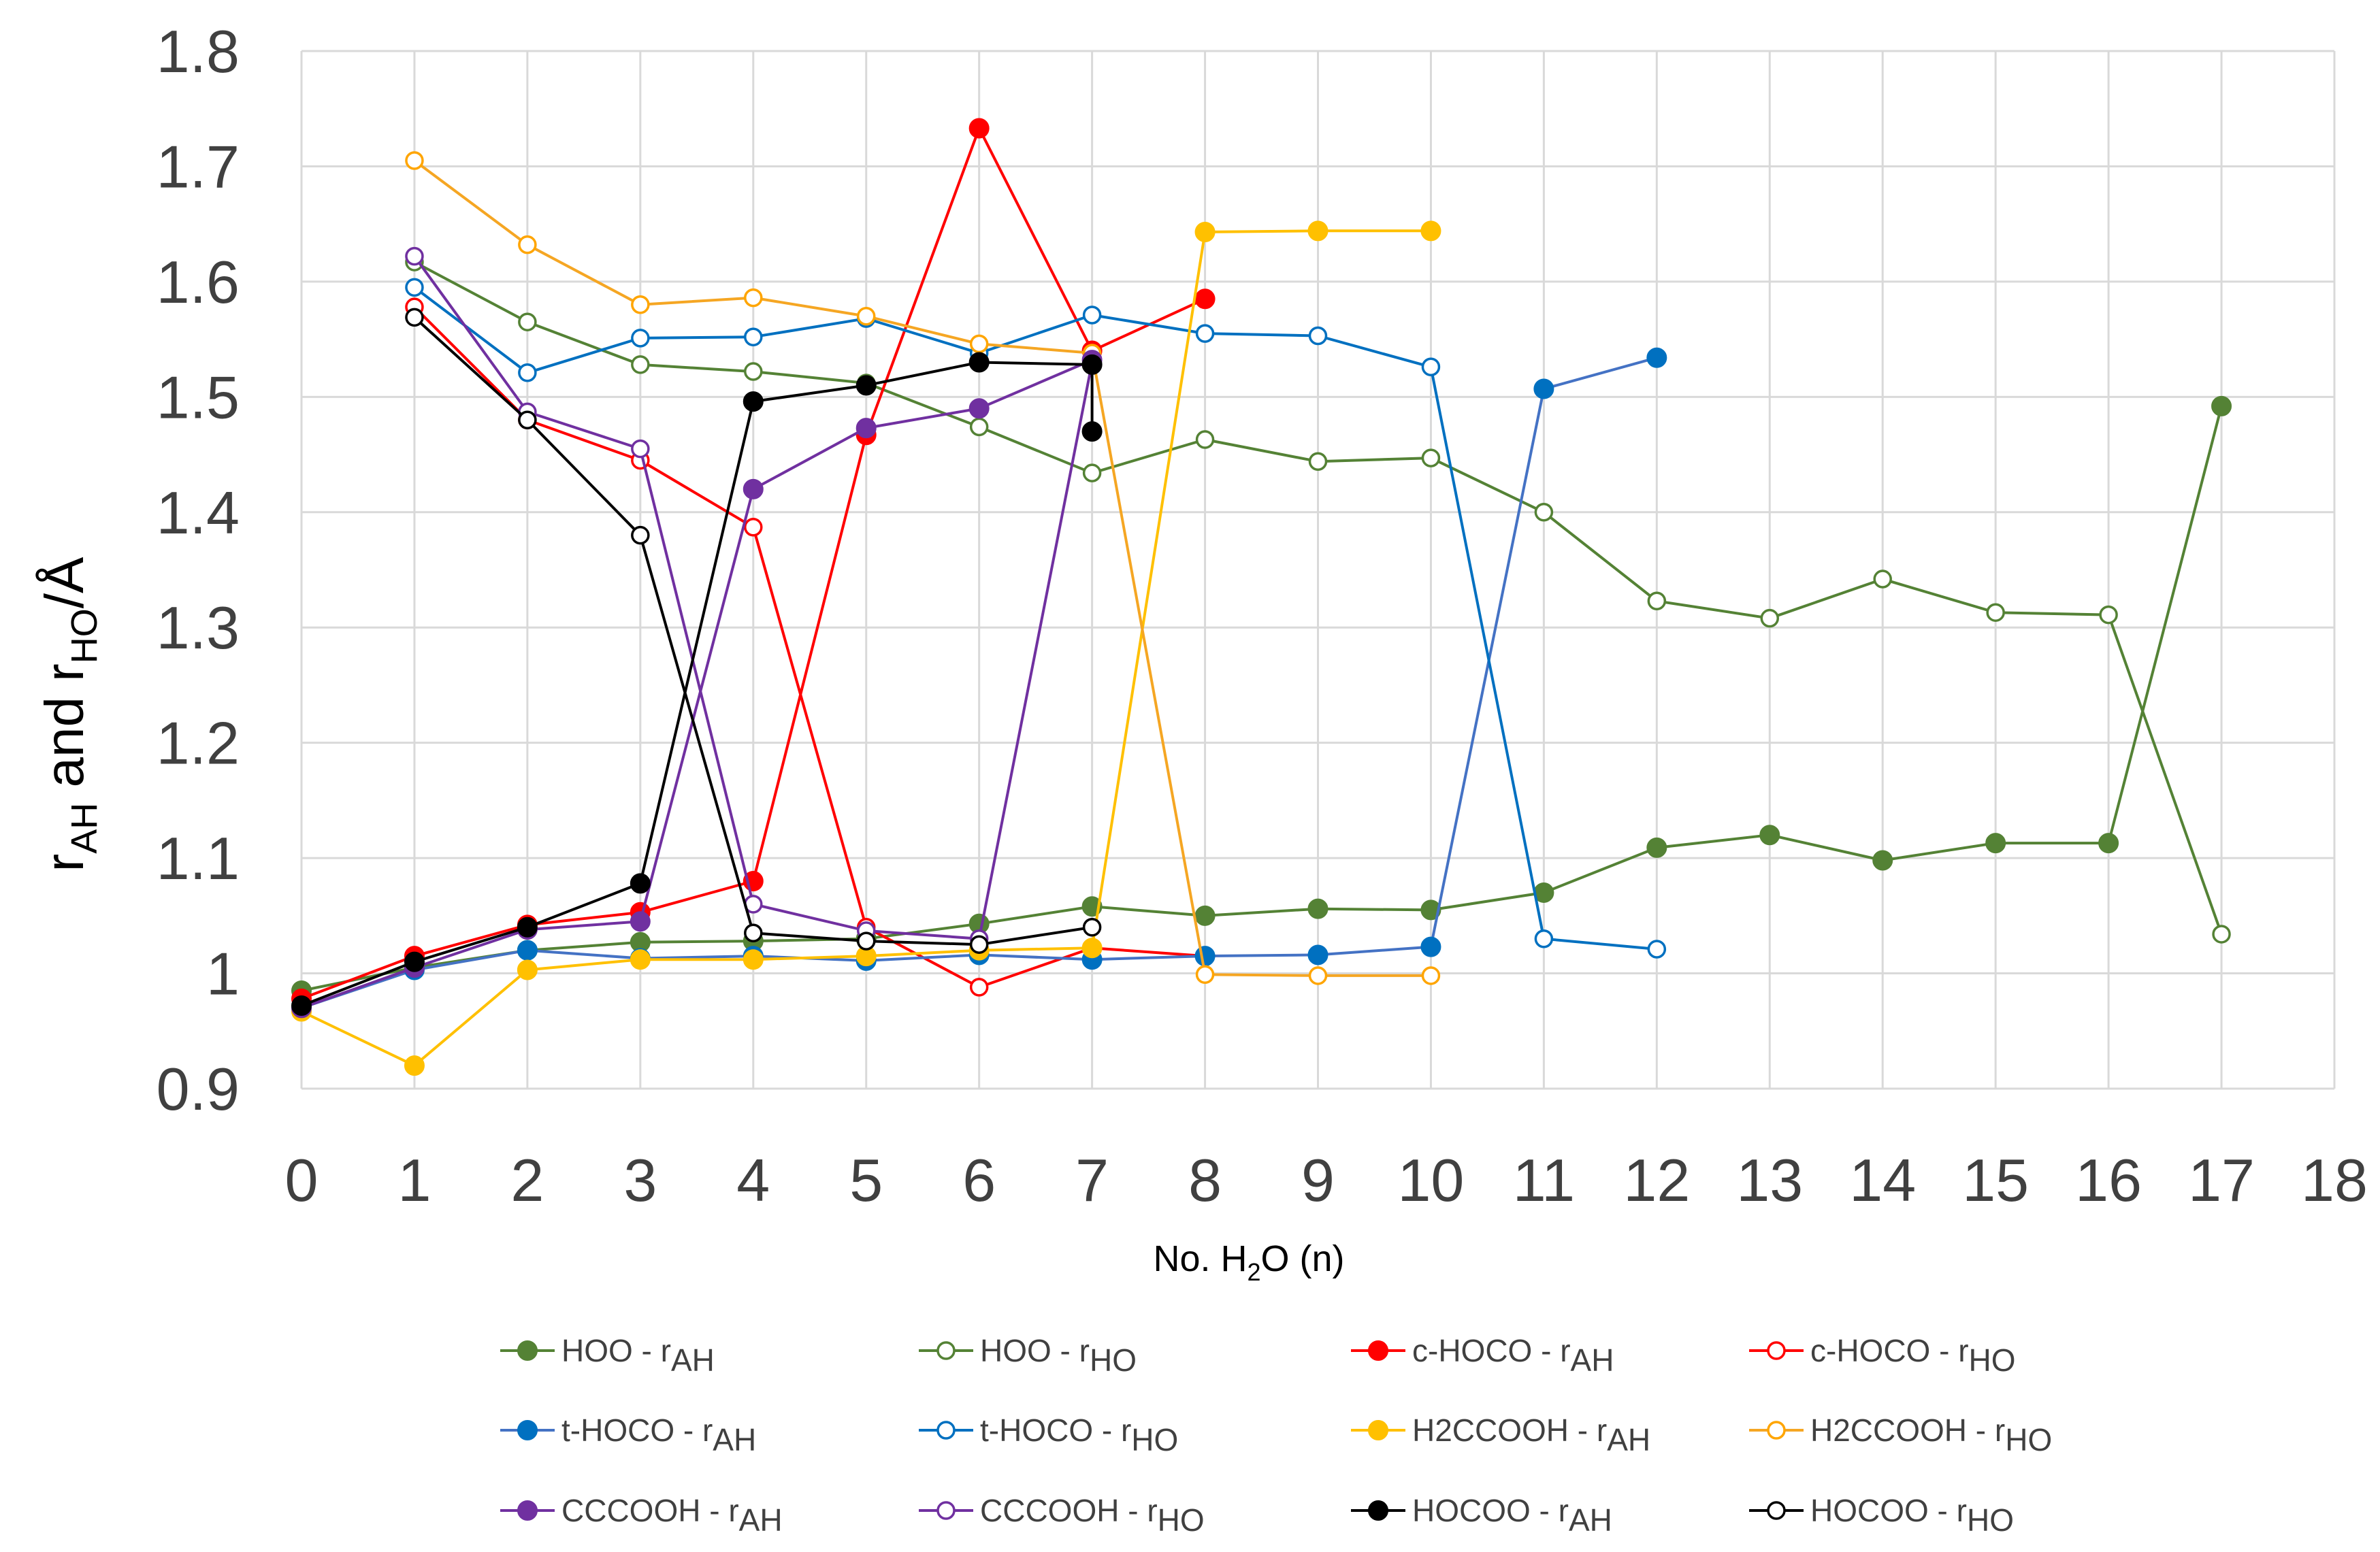 The width and height of the screenshot is (2380, 1552). What do you see at coordinates (2108, 1180) in the screenshot?
I see `x-tick-label-16: 16` at bounding box center [2108, 1180].